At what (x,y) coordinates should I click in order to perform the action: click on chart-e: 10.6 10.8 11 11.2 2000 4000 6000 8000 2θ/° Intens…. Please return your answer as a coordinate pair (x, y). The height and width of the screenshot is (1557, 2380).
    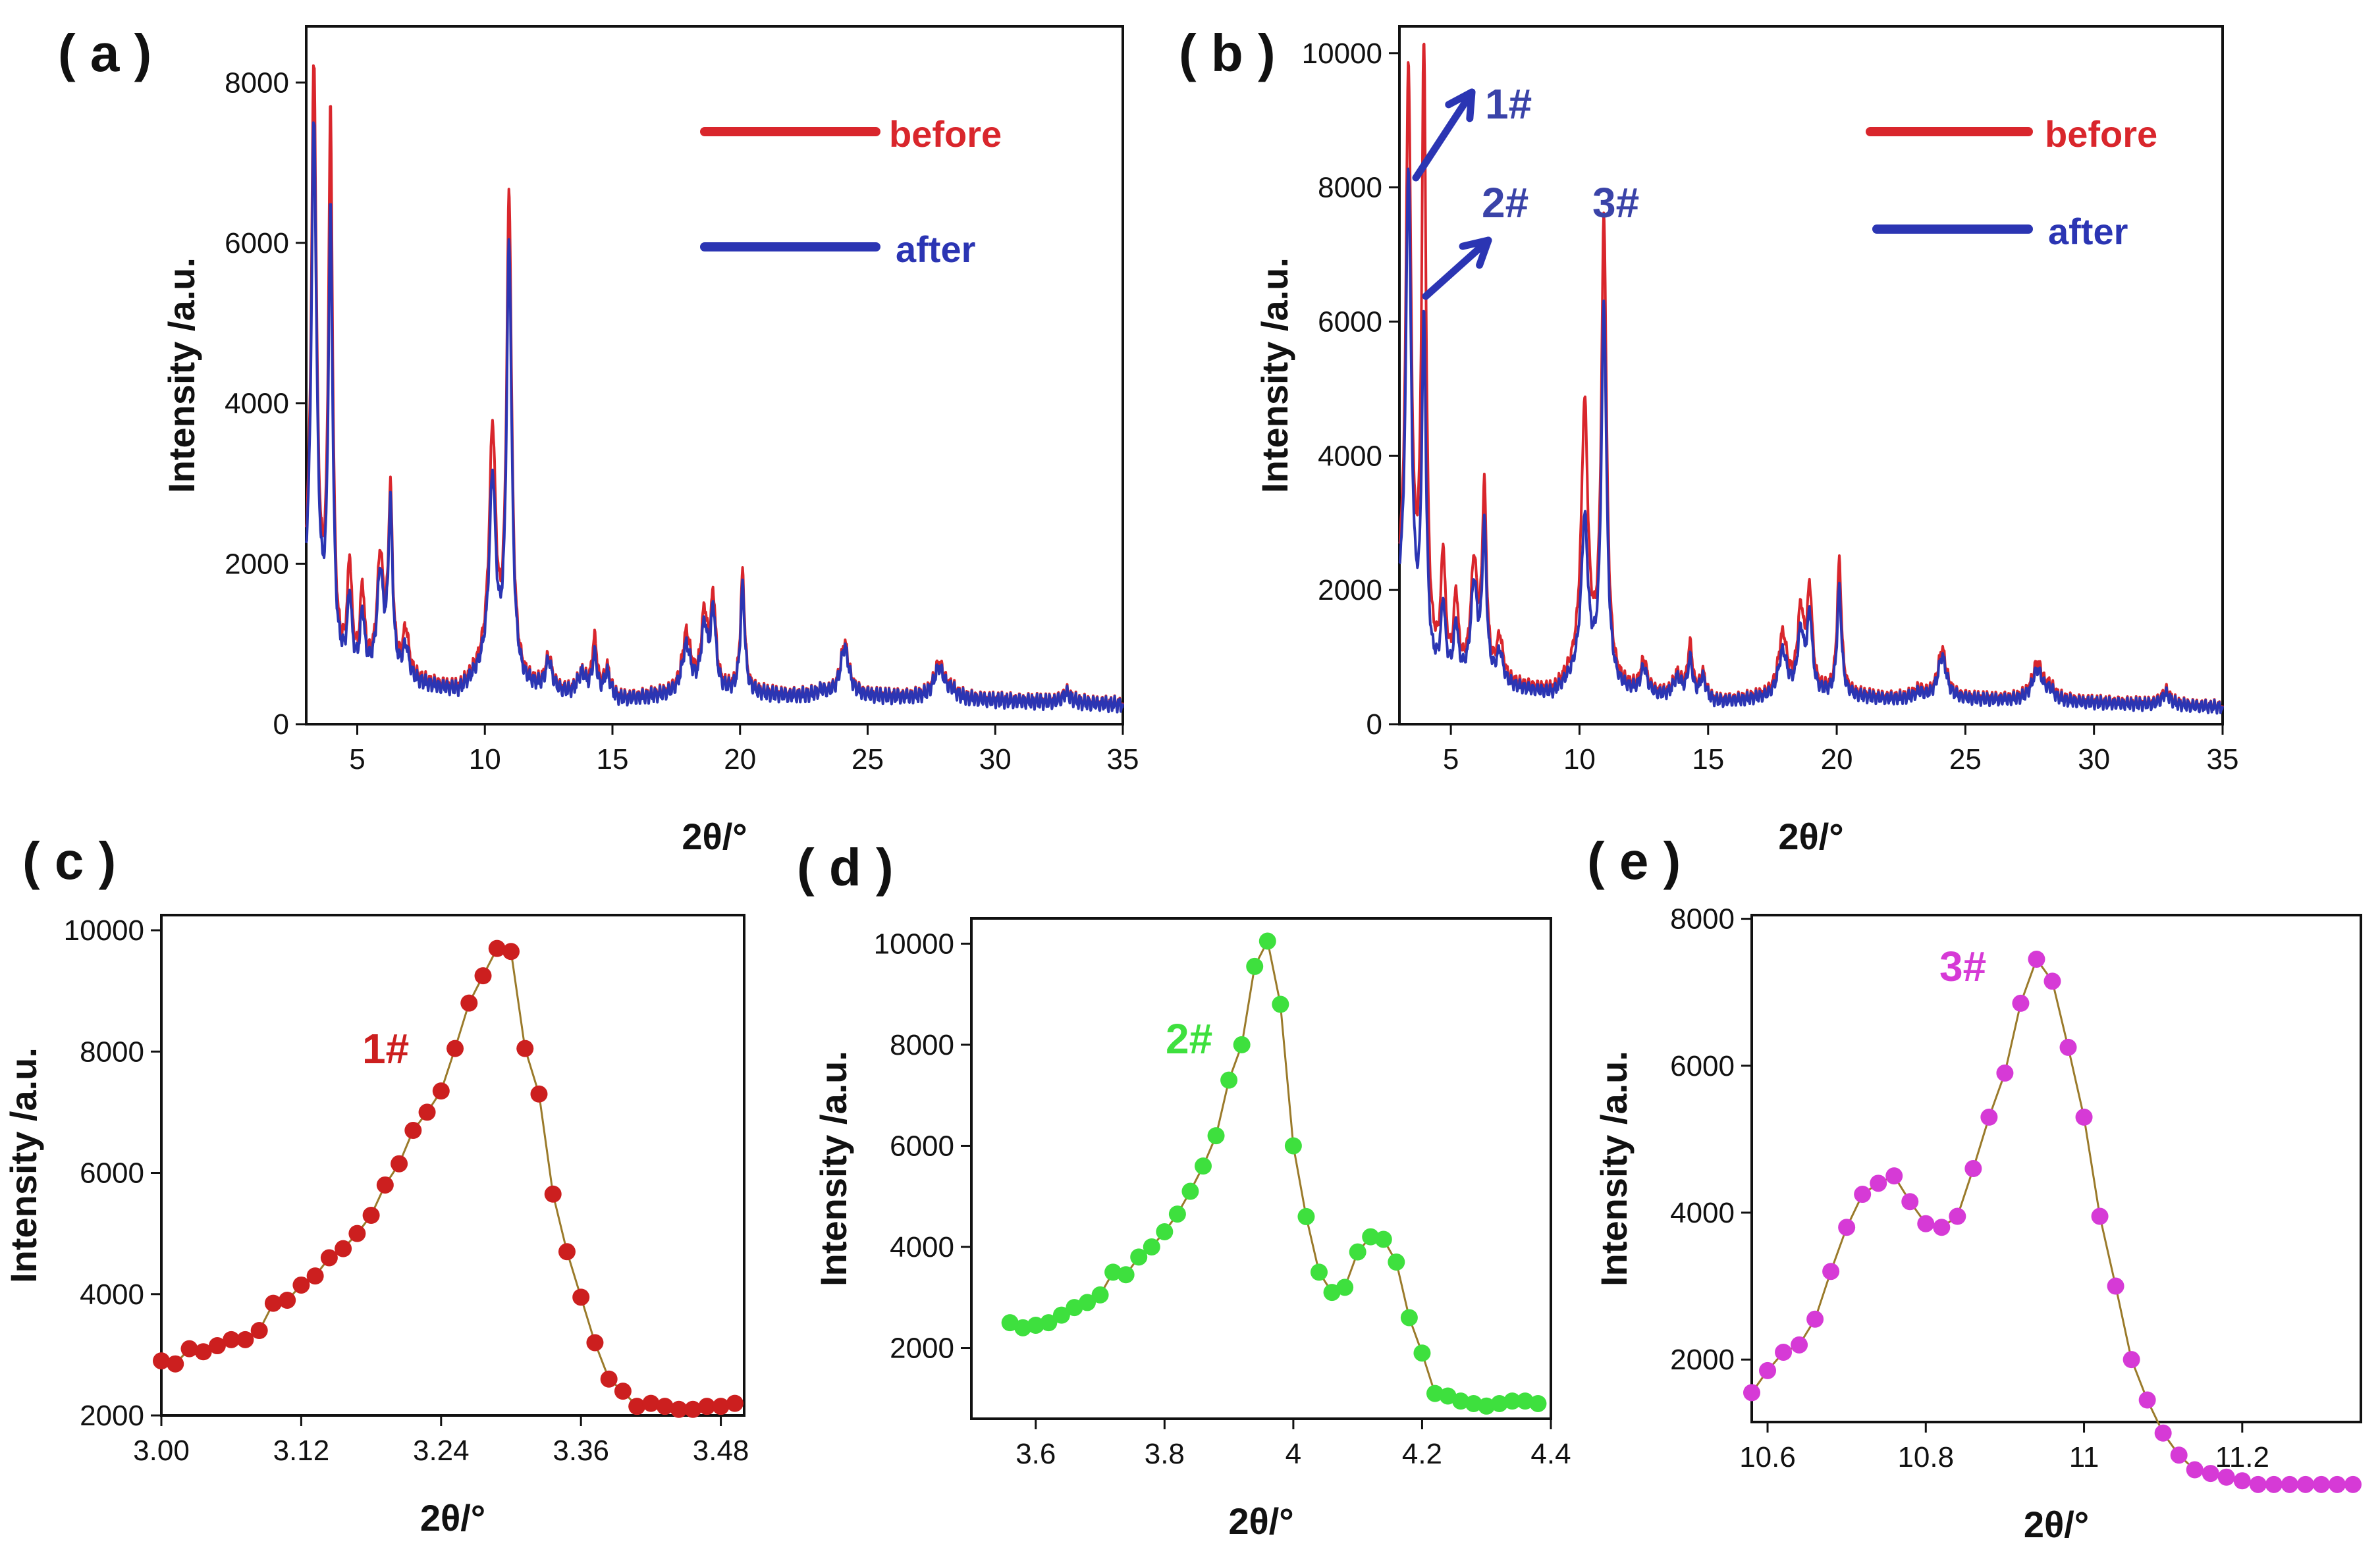
    Looking at the image, I should click on (1977, 1224).